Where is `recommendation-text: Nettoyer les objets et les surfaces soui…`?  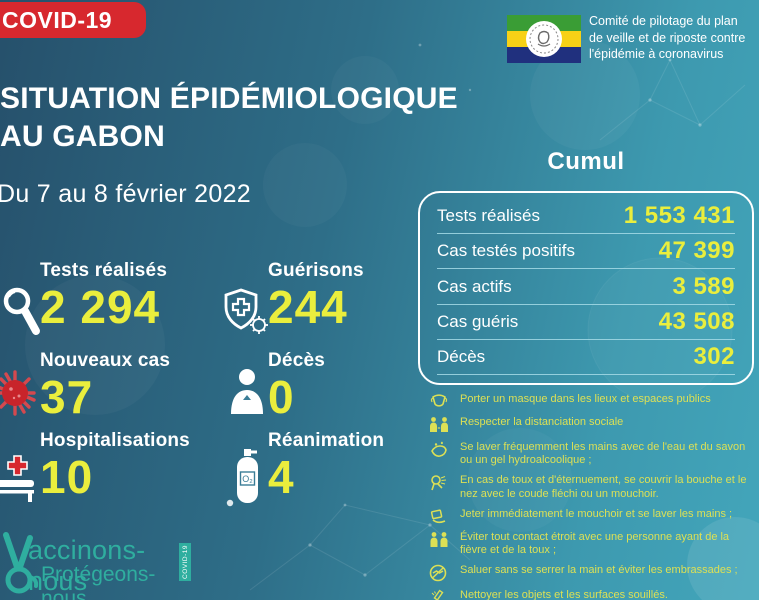 recommendation-text: Nettoyer les objets et les surfaces soui… is located at coordinates (564, 594).